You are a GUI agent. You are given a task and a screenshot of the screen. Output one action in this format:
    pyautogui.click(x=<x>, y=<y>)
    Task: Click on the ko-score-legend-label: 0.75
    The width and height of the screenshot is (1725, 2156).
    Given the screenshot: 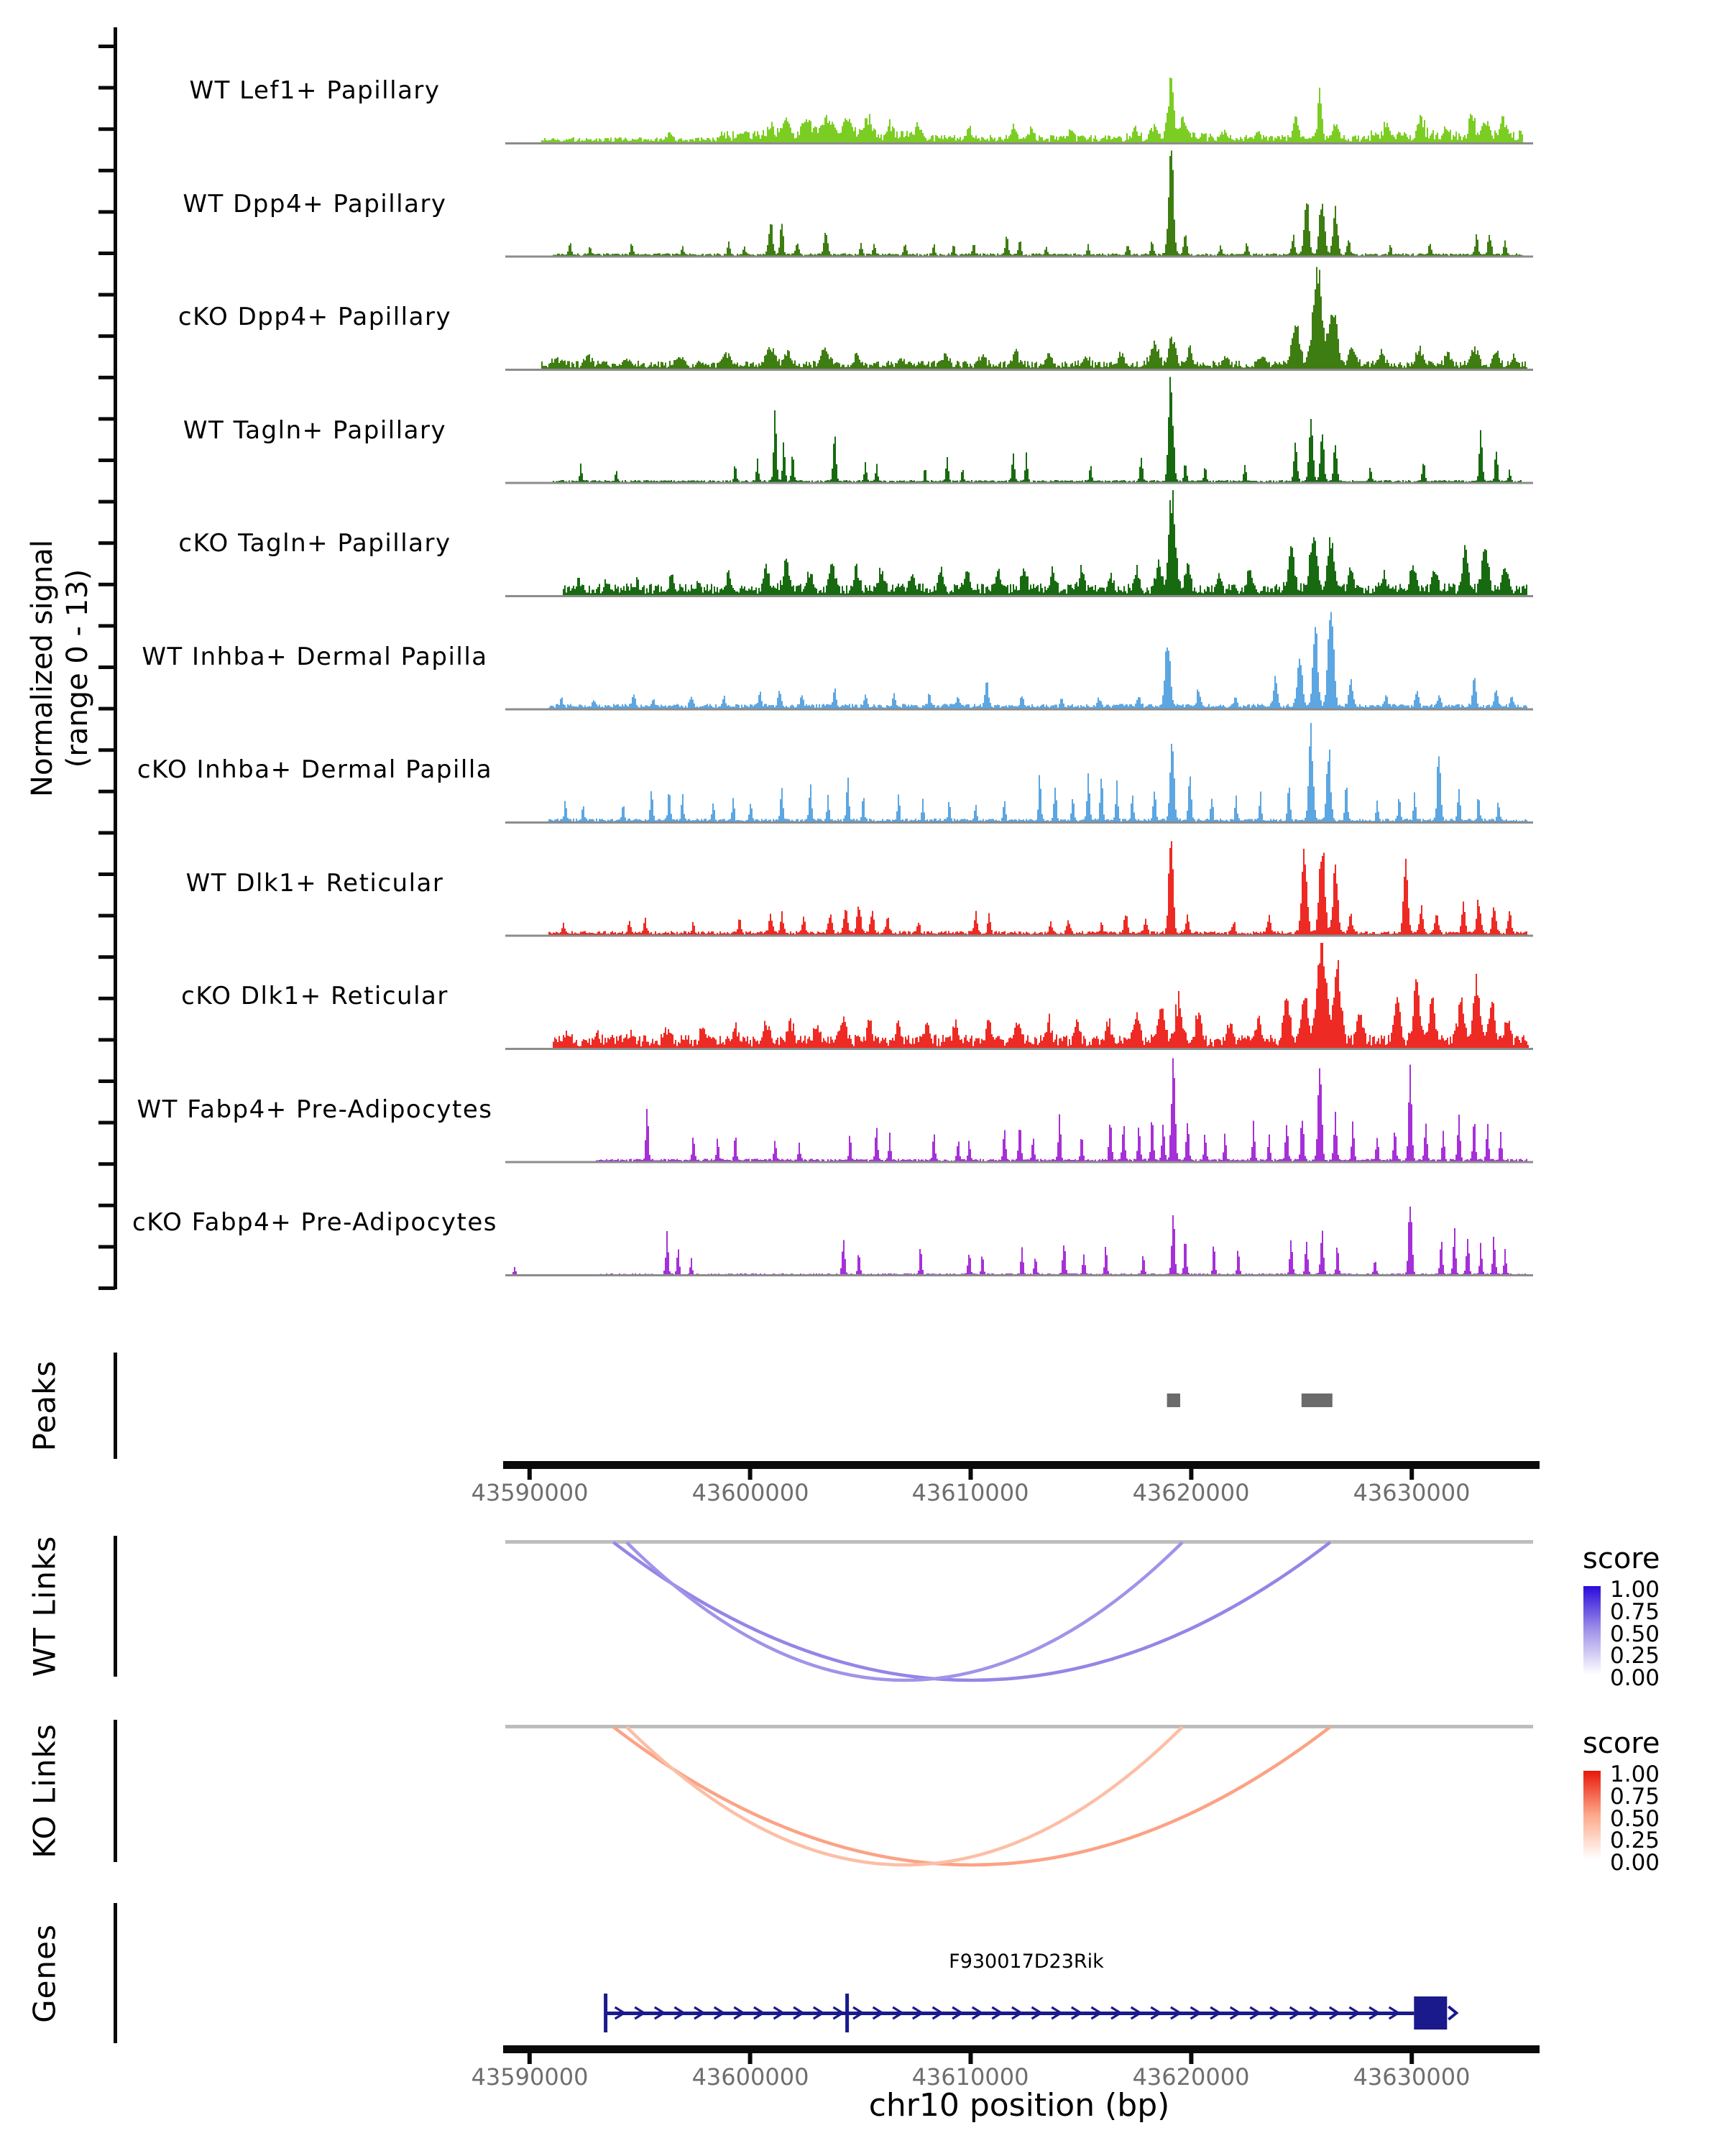 What is the action you would take?
    pyautogui.click(x=1635, y=1797)
    